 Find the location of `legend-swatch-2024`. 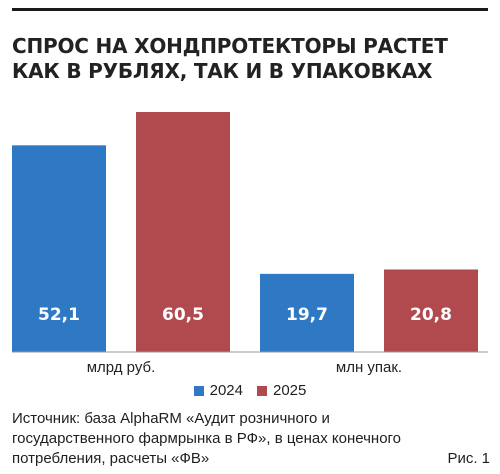

legend-swatch-2024 is located at coordinates (198, 390).